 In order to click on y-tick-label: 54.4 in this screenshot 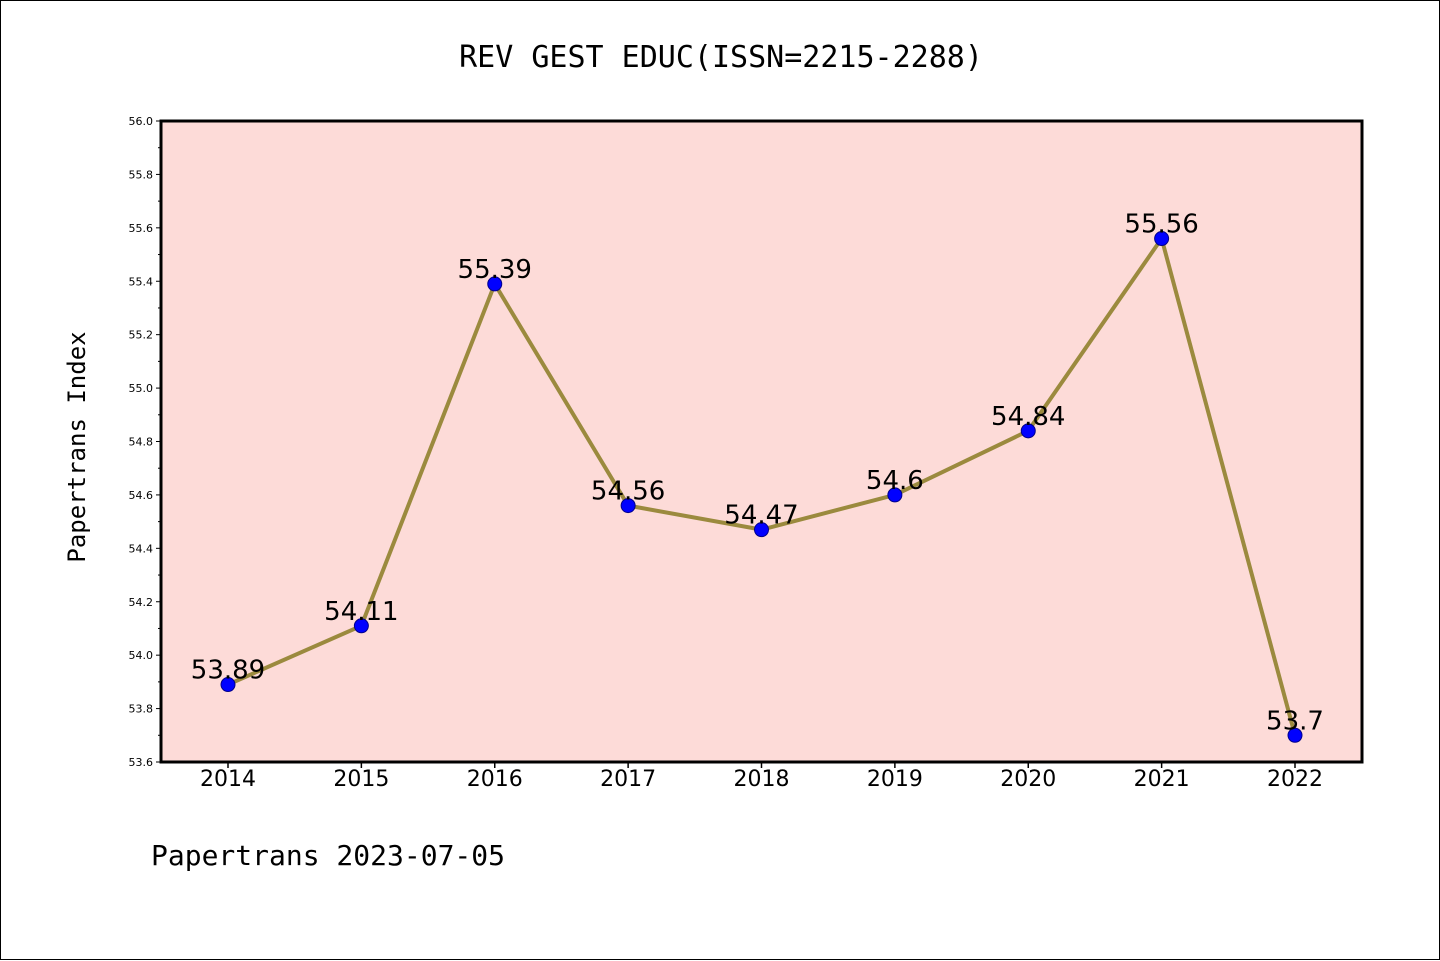, I will do `click(141, 548)`.